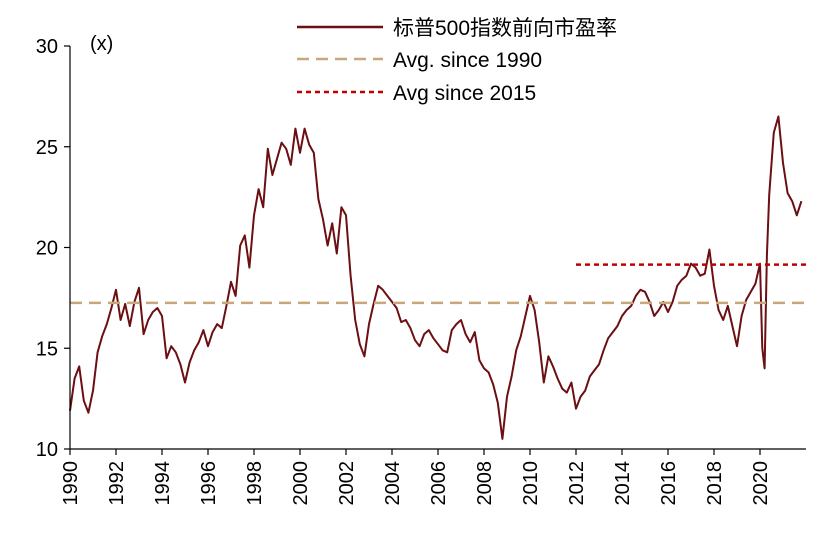  What do you see at coordinates (715, 483) in the screenshot?
I see `x-tick-label: 2018` at bounding box center [715, 483].